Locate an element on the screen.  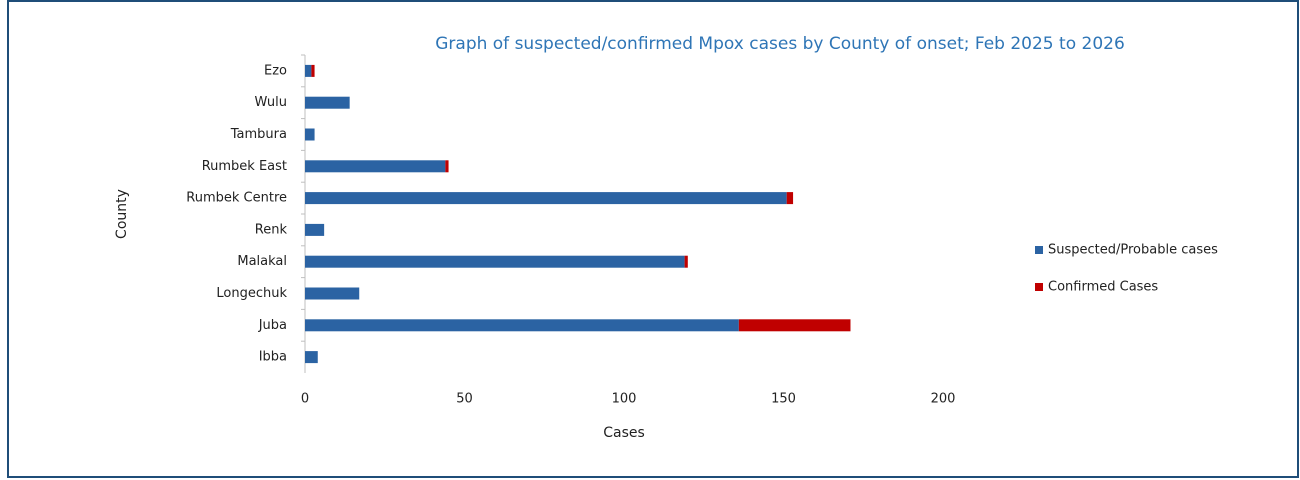
y-tick-label: Rumbek East is located at coordinates (244, 166).